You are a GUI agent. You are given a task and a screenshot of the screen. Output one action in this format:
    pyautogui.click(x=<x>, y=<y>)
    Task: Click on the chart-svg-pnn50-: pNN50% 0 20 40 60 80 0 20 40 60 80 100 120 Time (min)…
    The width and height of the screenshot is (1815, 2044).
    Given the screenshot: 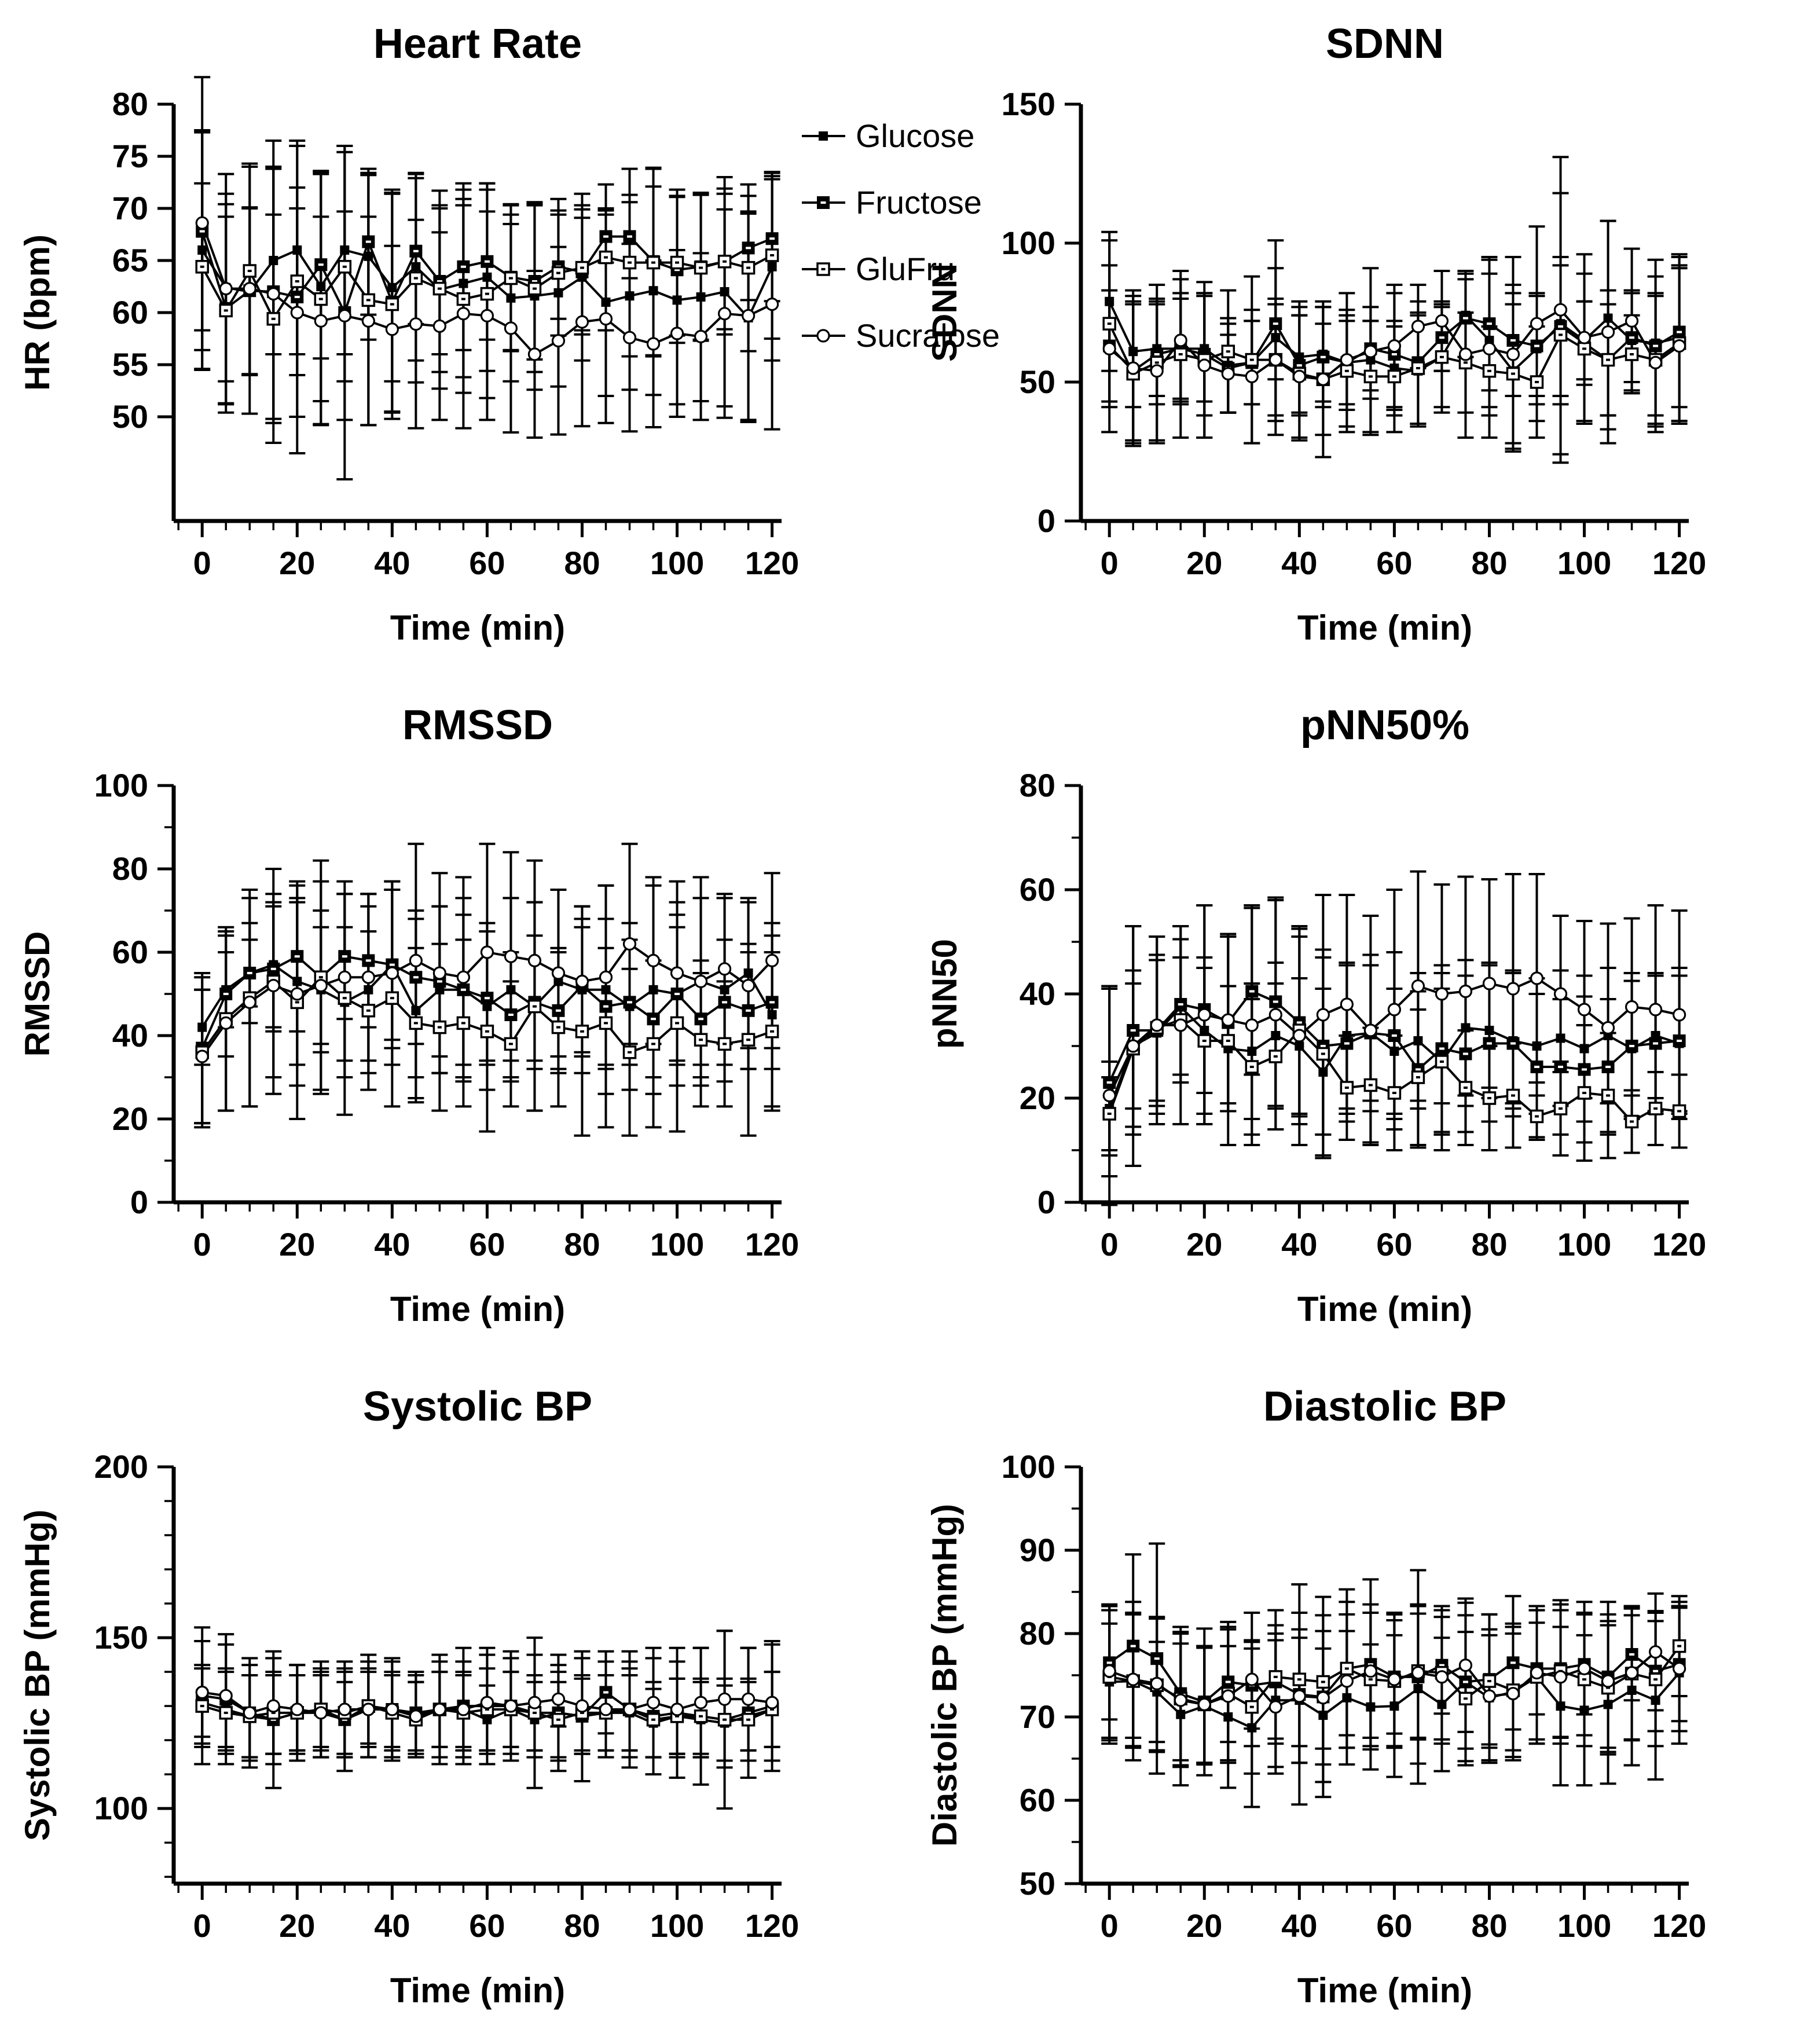 What is the action you would take?
    pyautogui.click(x=1316, y=1015)
    